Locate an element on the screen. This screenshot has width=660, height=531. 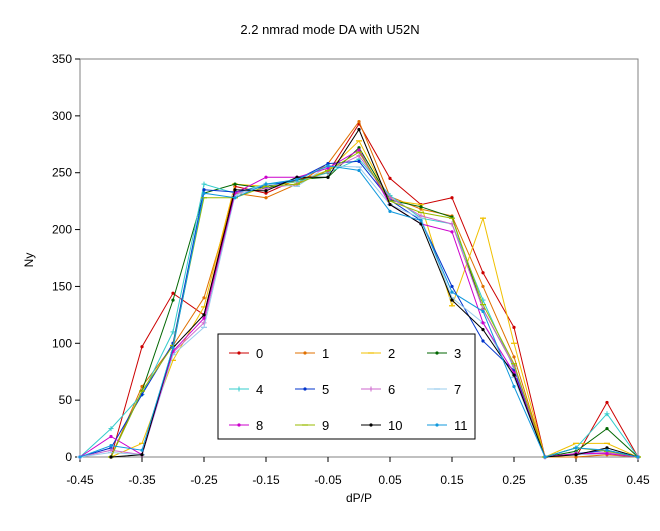
legend-label: 2 is located at coordinates (391, 353).